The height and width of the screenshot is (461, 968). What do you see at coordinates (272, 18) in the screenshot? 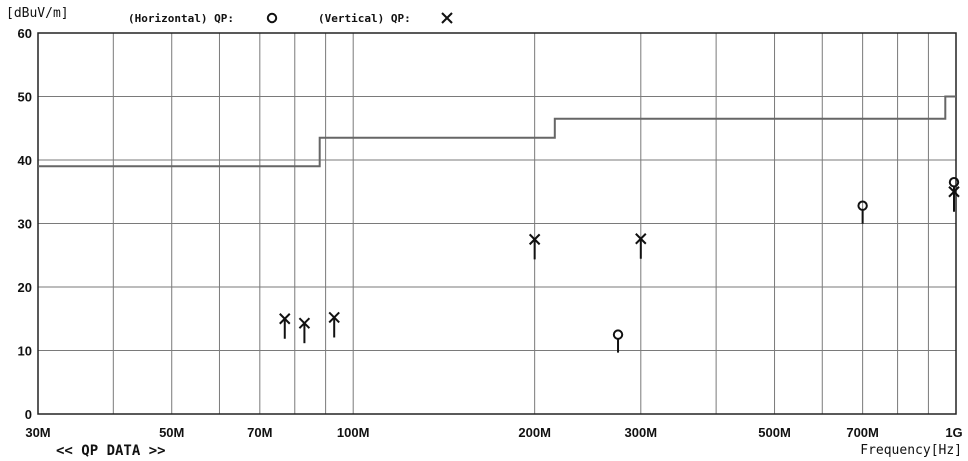
I see `legend-circle-marker` at bounding box center [272, 18].